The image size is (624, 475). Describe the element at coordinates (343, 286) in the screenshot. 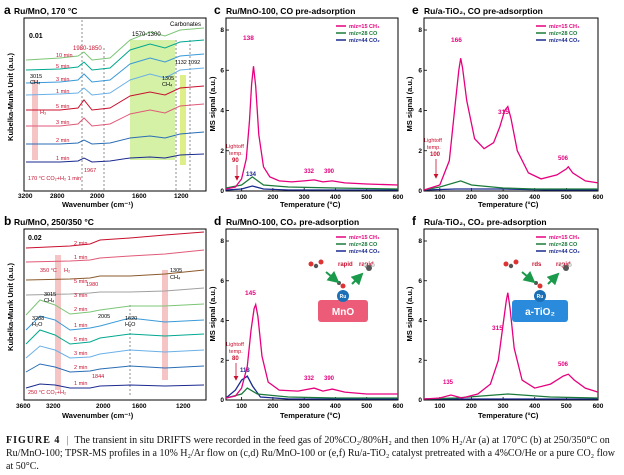

I see `o-atom-icon` at that location.